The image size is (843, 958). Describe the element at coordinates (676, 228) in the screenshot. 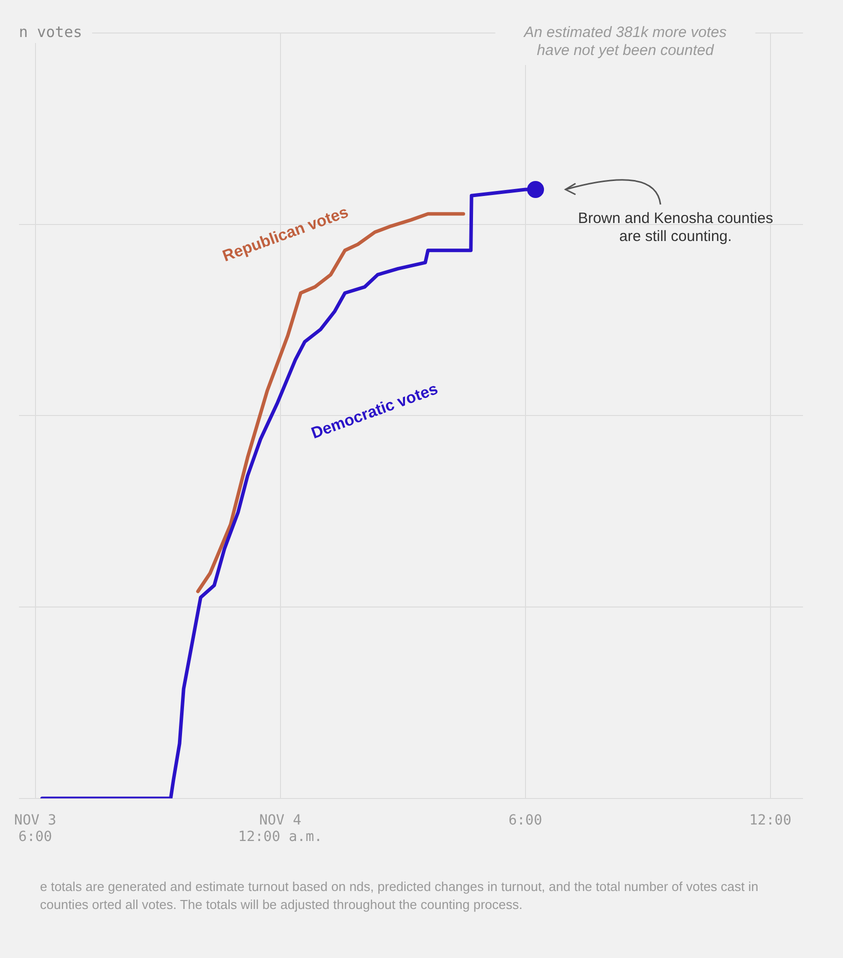

I see `annotation: Brown and Kenosha counties are still counting.` at that location.